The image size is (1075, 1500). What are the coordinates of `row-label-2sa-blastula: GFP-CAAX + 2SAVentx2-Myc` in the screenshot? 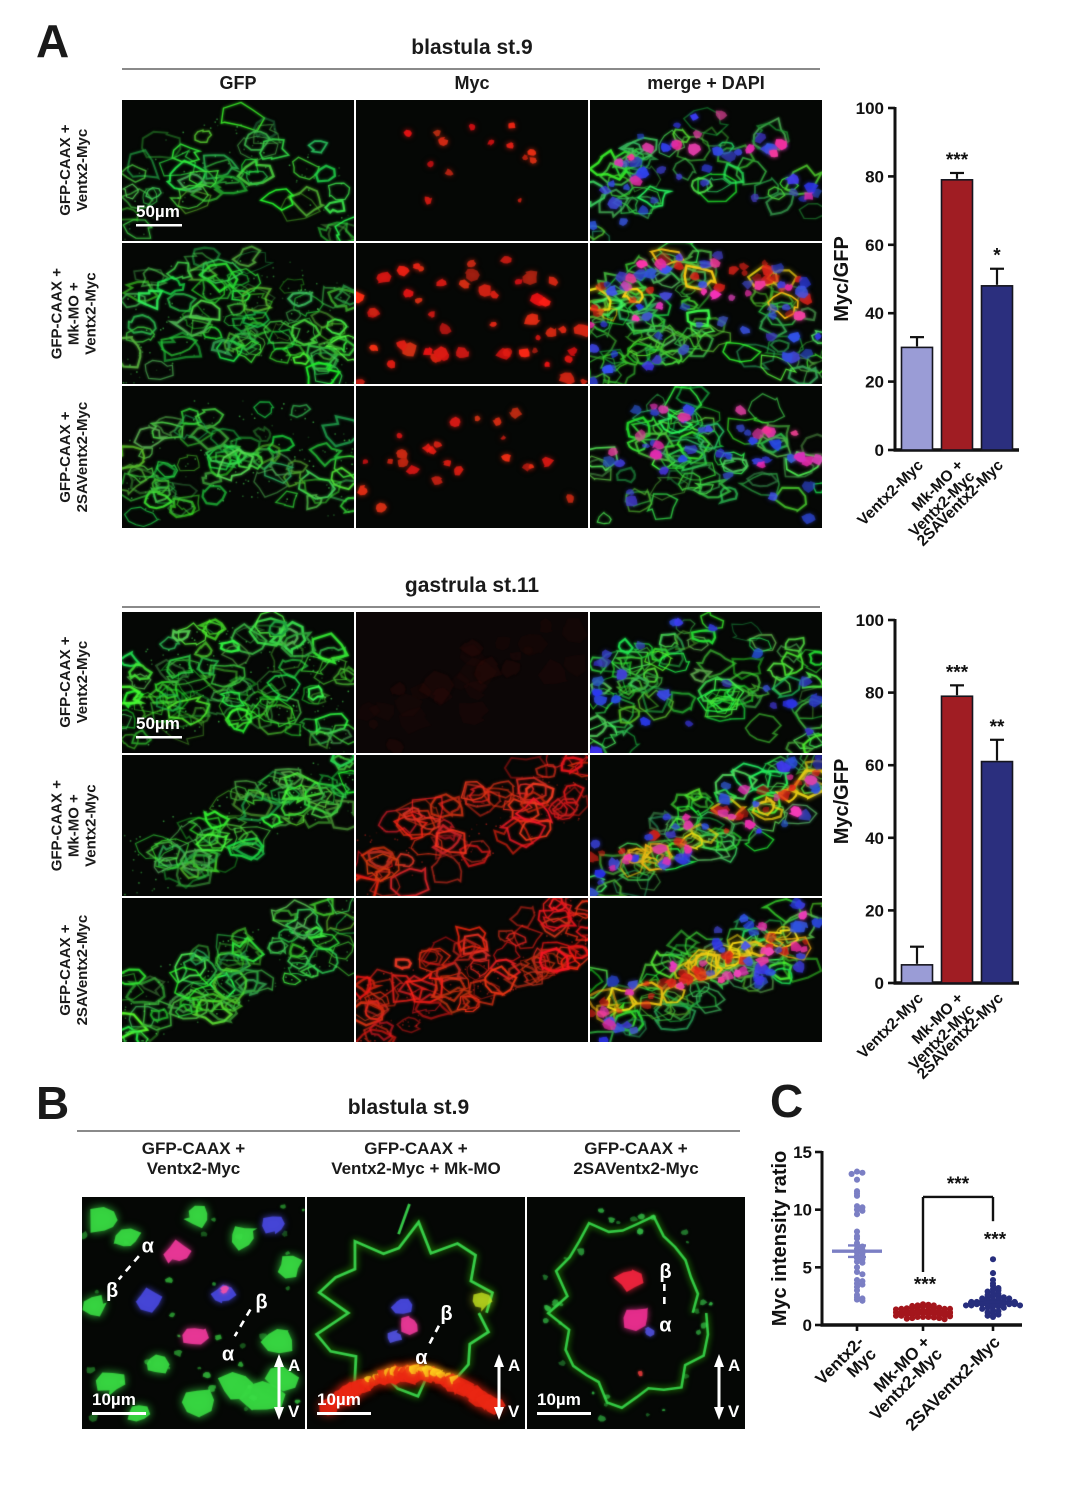 It's located at (74, 457).